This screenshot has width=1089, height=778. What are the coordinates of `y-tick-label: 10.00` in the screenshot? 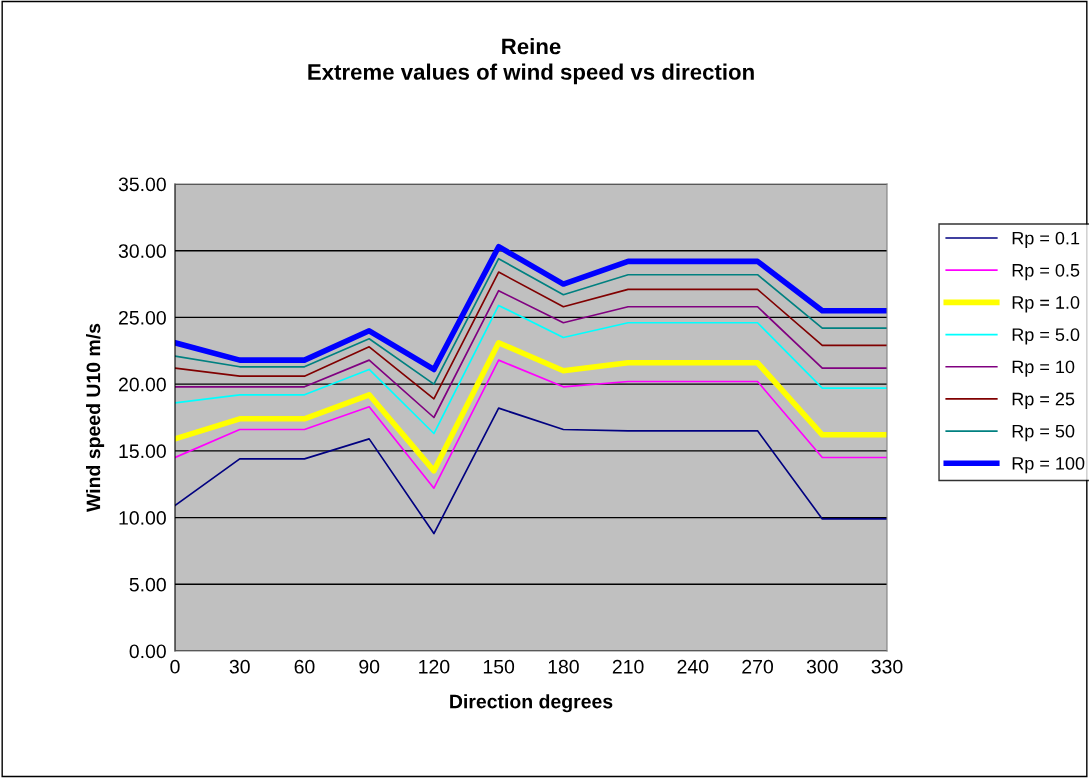 It's located at (142, 518).